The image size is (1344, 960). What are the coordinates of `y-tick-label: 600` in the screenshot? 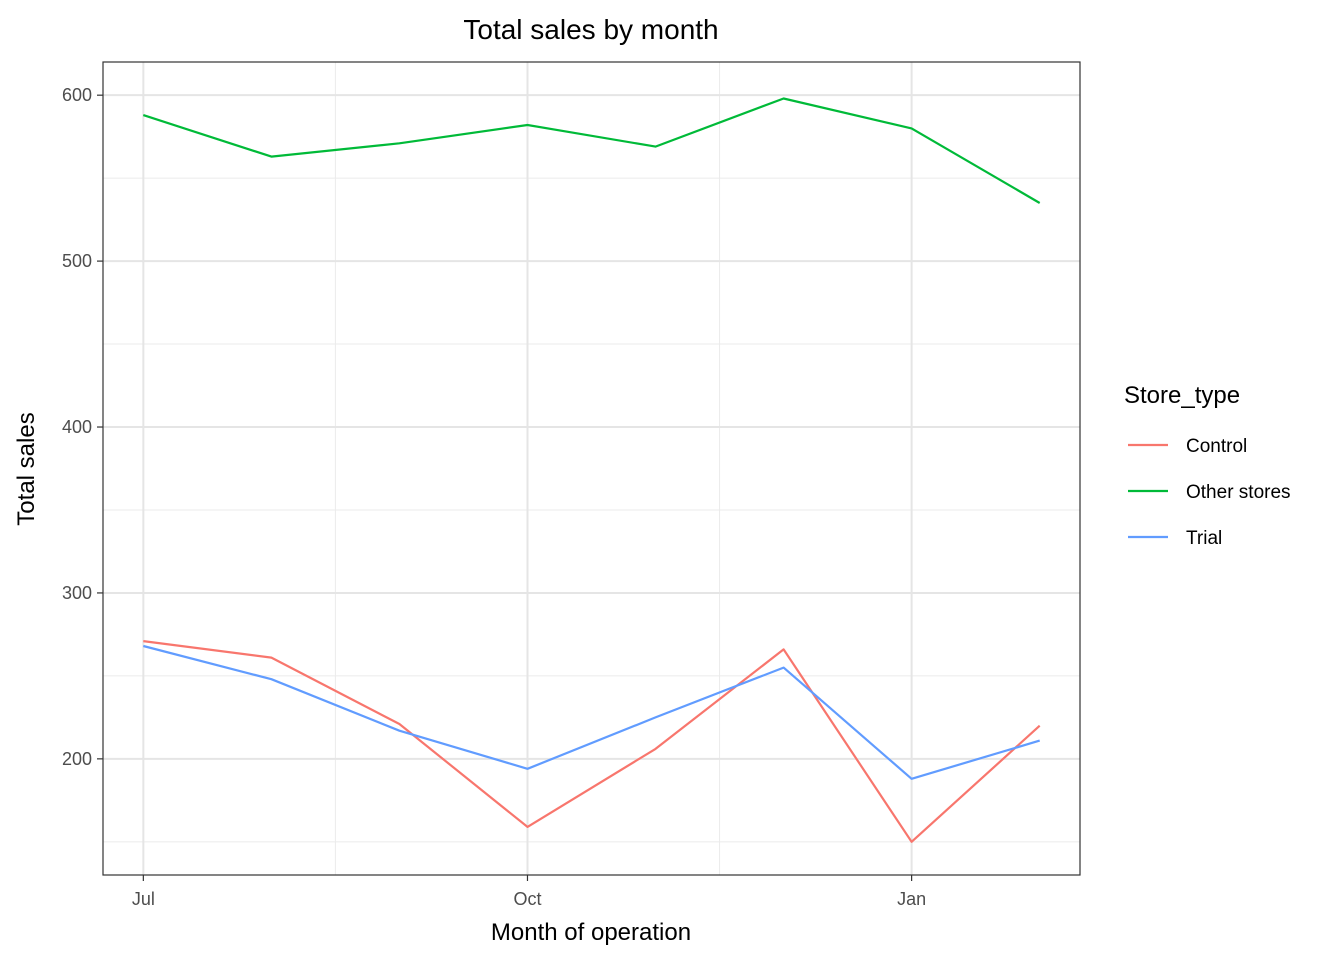 It's located at (77, 95).